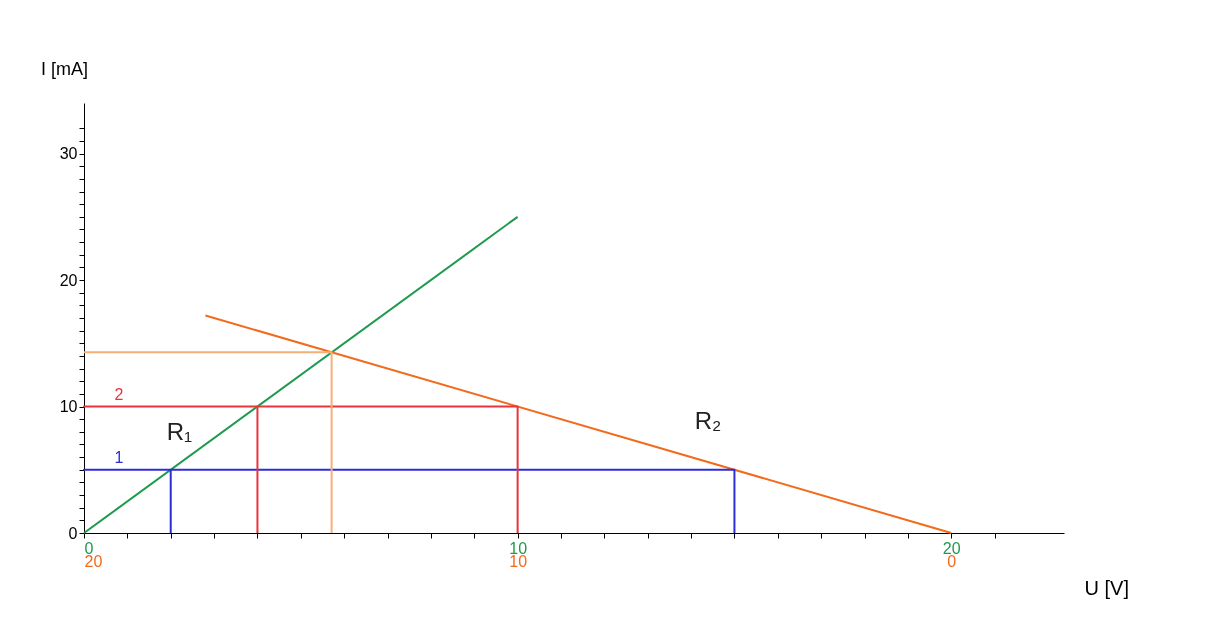 The height and width of the screenshot is (622, 1211). What do you see at coordinates (708, 421) in the screenshot?
I see `series-label: R₂` at bounding box center [708, 421].